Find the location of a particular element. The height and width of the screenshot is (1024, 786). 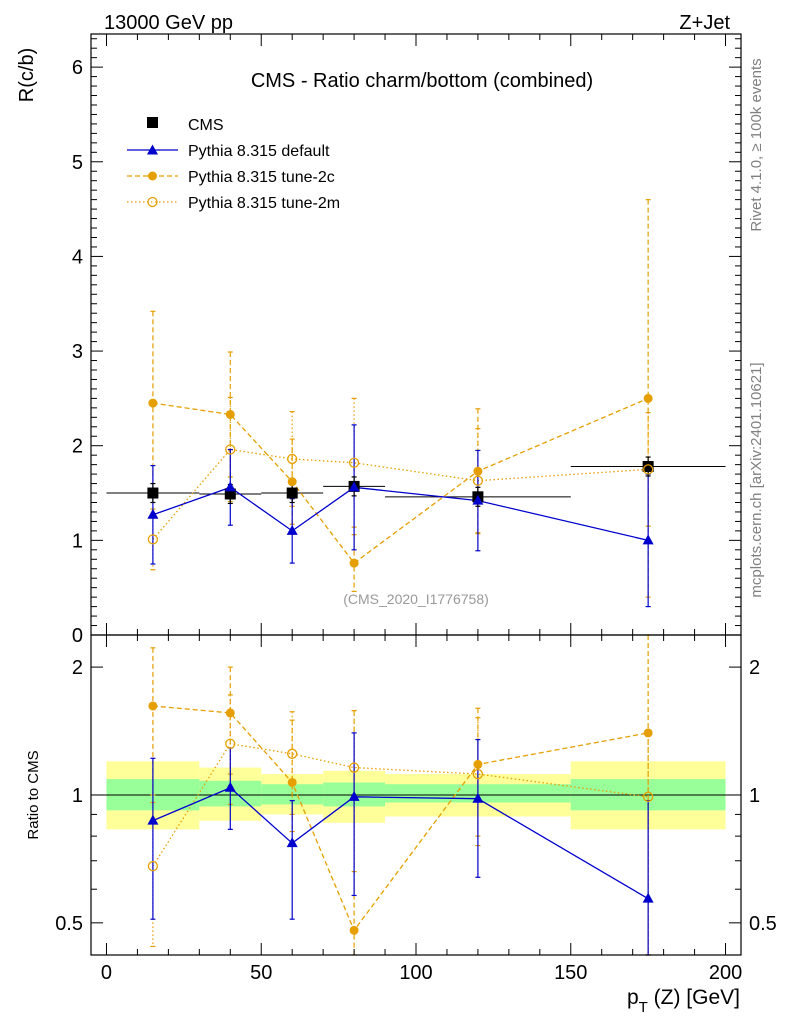

ratio-line-tune2c is located at coordinates (400, 818).